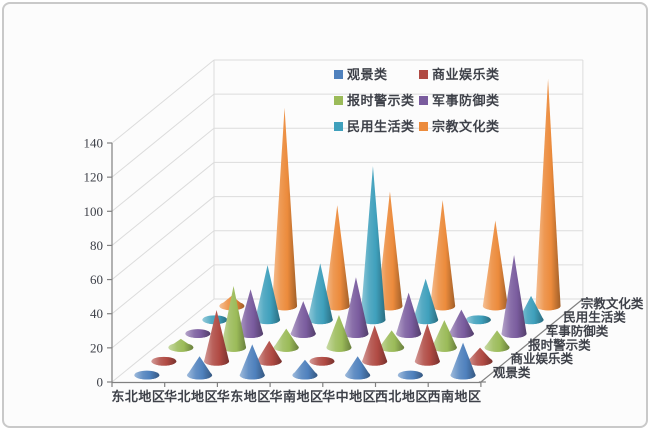 The width and height of the screenshot is (650, 432). I want to click on category-label: 东北地区, so click(138, 396).